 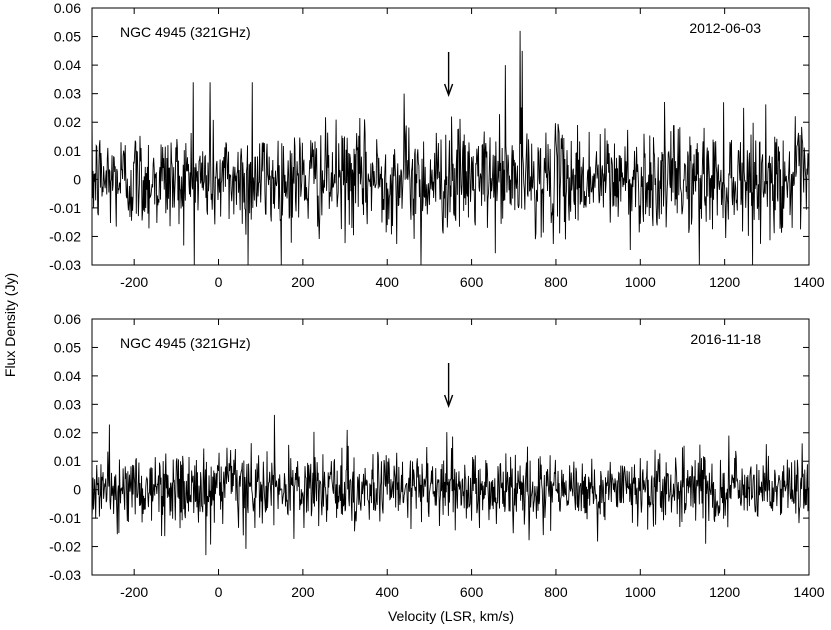 What do you see at coordinates (451, 616) in the screenshot?
I see `x-axis-label: Velocity (LSR, km/s)` at bounding box center [451, 616].